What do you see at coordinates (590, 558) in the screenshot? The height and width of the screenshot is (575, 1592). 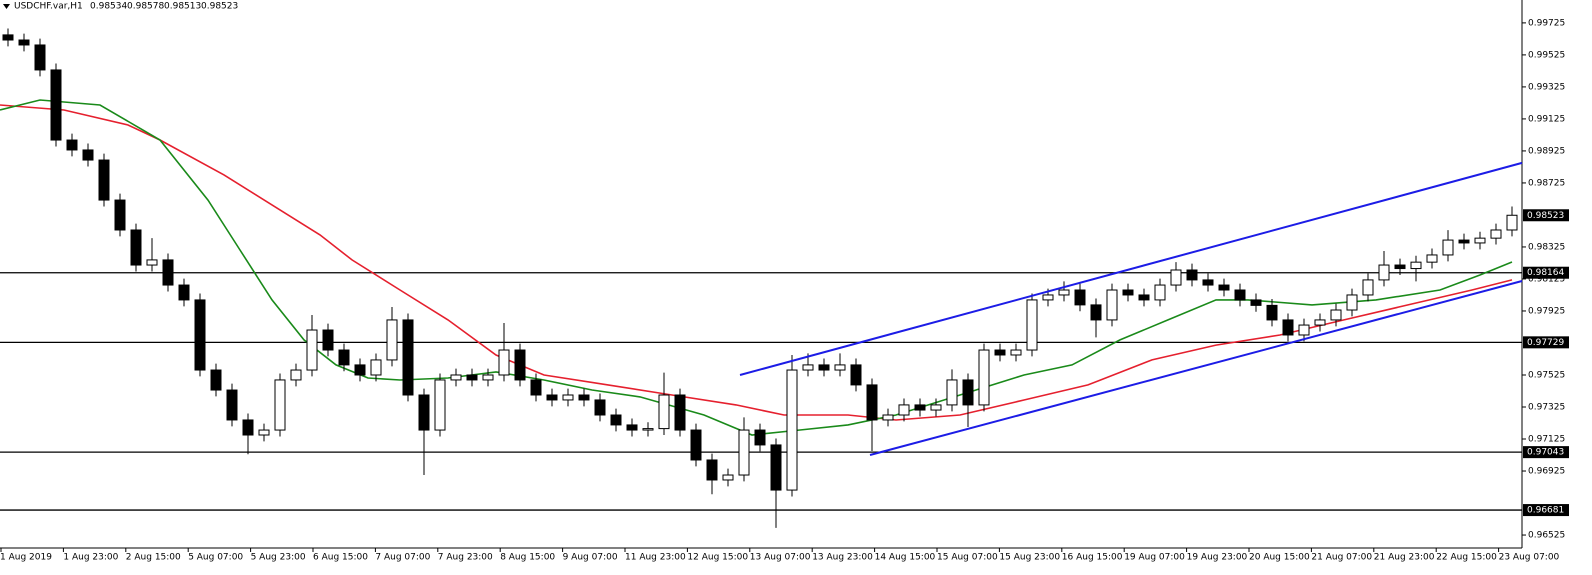 I see `x-tick-label: 9 Aug 07:00` at bounding box center [590, 558].